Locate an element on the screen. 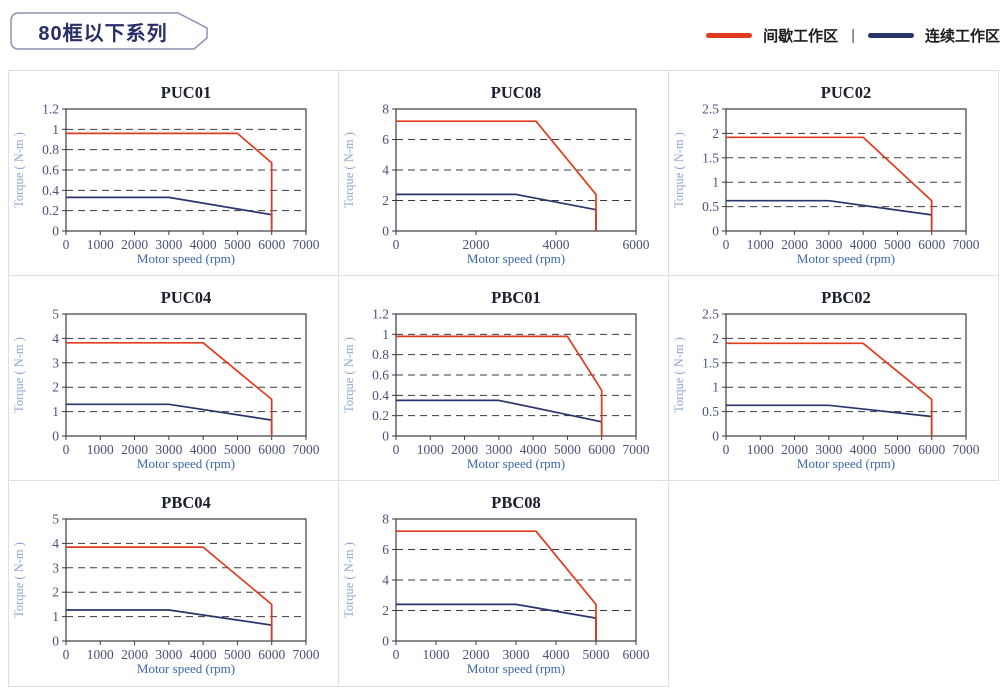 The width and height of the screenshot is (1006, 694). legend: 间歇工作区 | 连续工作区 is located at coordinates (853, 35).